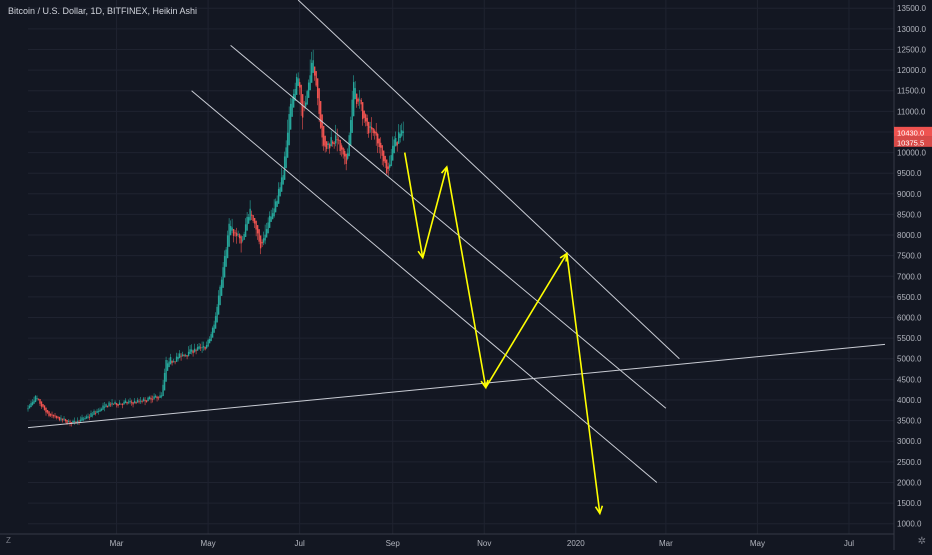  What do you see at coordinates (909, 524) in the screenshot?
I see `y-tick-label: 1000.0` at bounding box center [909, 524].